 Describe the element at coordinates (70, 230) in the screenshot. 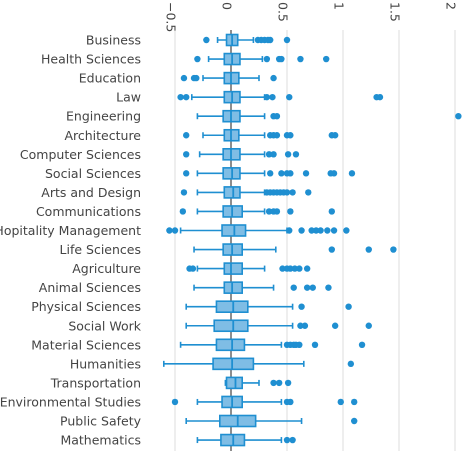

I see `category-label: Hopitality Management` at that location.